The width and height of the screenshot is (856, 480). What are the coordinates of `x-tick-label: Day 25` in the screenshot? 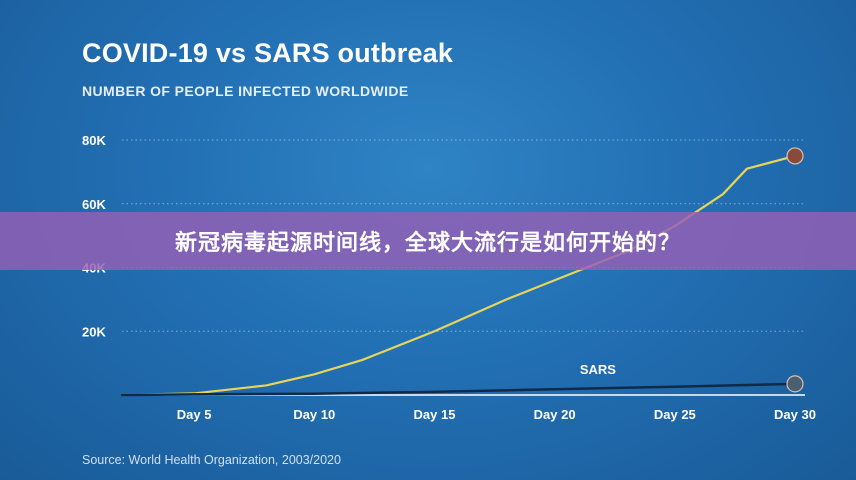 It's located at (675, 414).